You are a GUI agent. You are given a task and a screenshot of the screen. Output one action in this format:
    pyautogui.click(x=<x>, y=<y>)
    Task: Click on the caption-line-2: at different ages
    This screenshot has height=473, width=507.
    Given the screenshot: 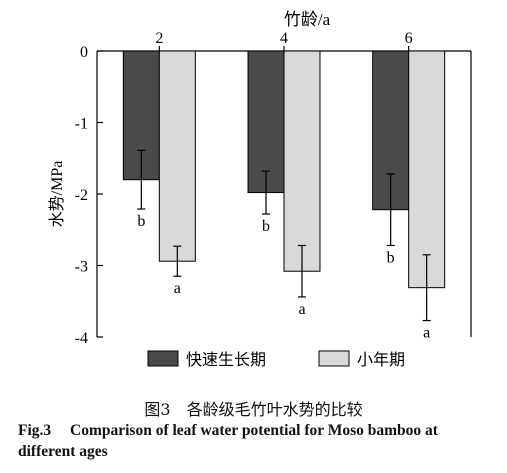 What is the action you would take?
    pyautogui.click(x=228, y=441)
    